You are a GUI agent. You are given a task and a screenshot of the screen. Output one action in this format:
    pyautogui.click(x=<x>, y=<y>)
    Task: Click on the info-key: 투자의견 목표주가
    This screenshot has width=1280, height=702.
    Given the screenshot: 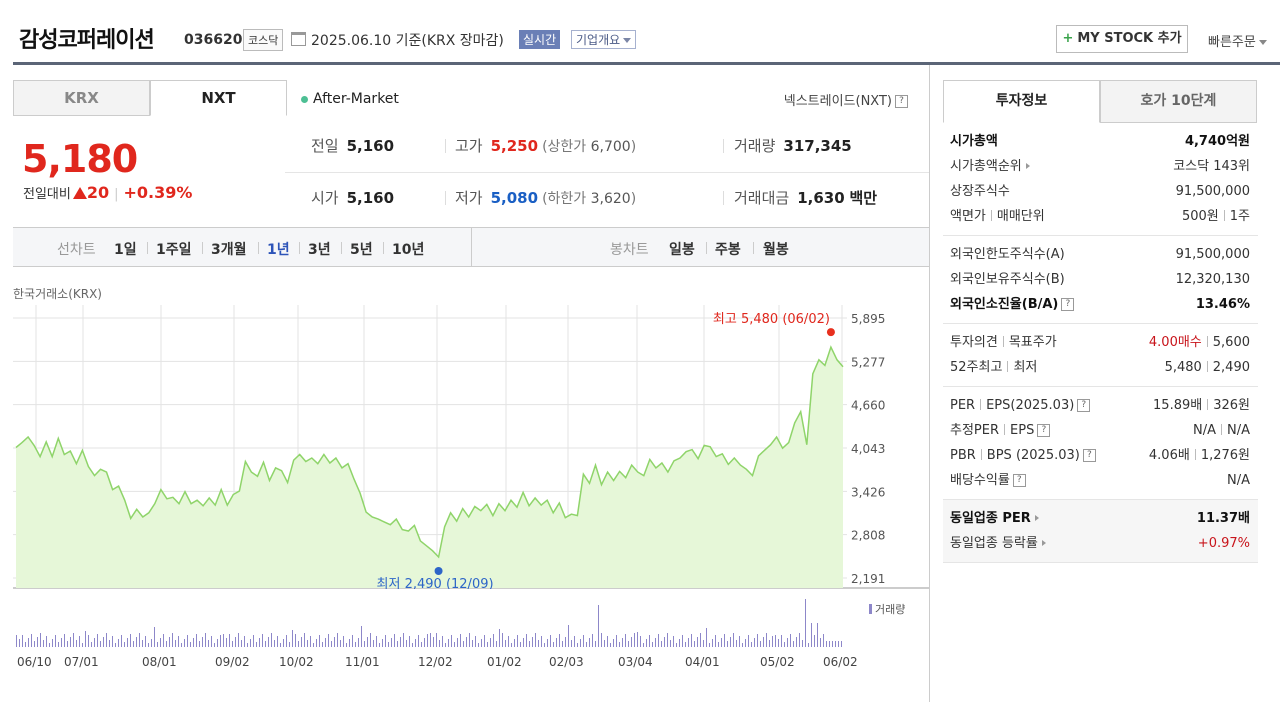 What is the action you would take?
    pyautogui.click(x=1003, y=342)
    